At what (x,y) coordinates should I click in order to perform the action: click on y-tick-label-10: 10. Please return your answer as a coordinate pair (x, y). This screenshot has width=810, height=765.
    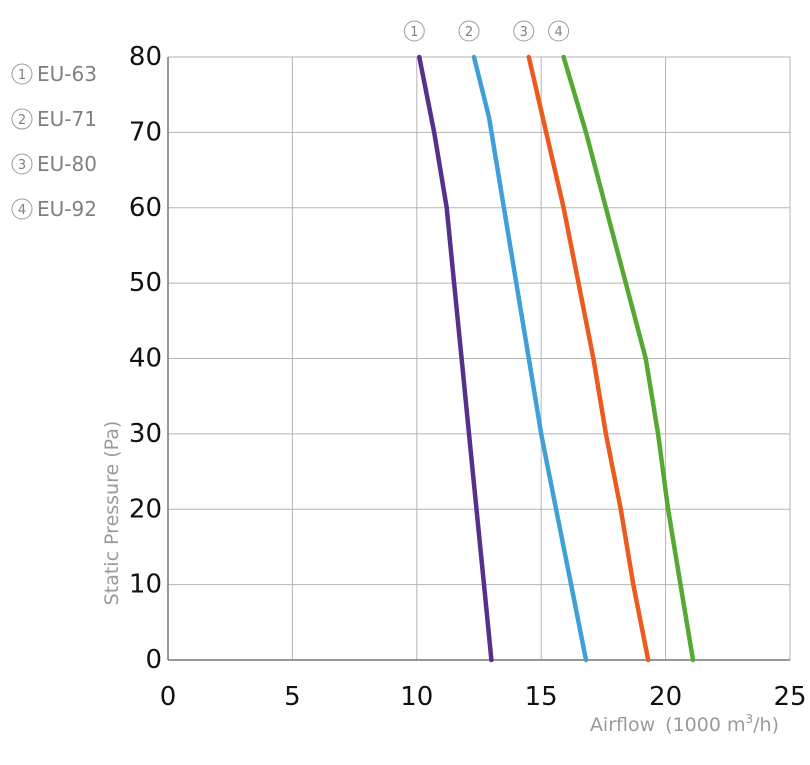
    Looking at the image, I should click on (145, 585).